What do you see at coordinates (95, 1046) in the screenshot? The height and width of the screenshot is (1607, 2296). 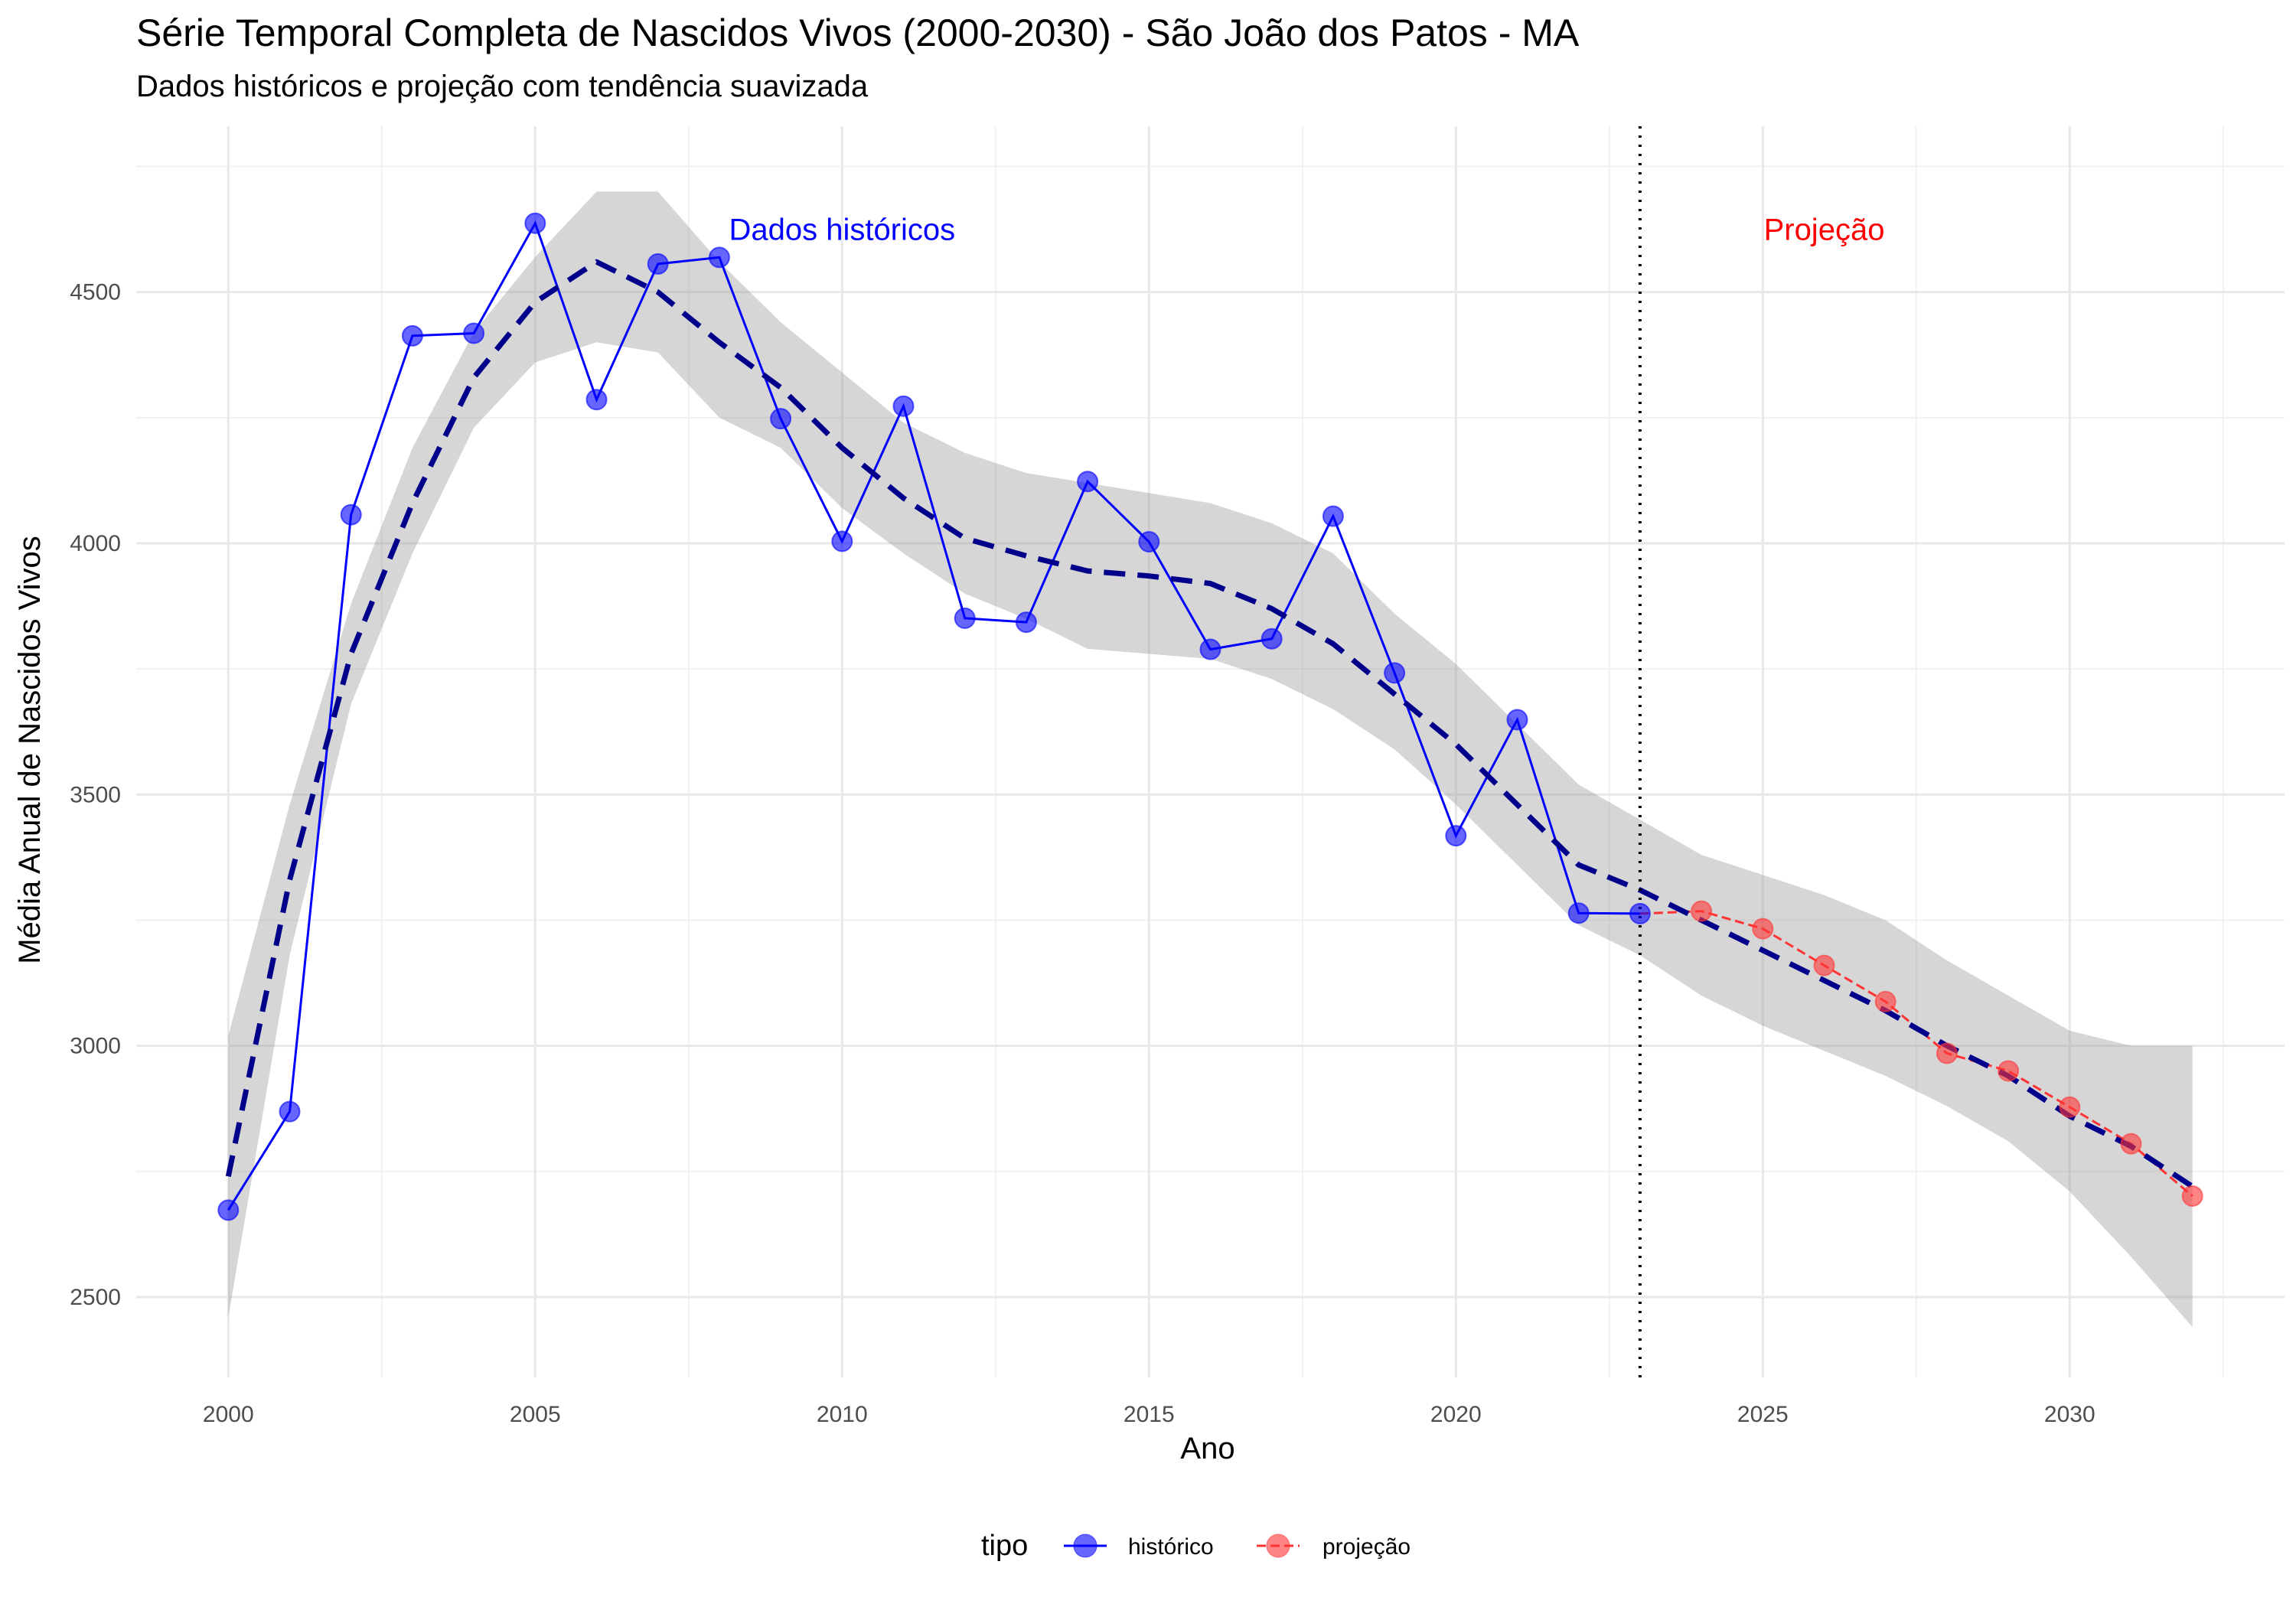 I see `y-tick-label: 3000` at bounding box center [95, 1046].